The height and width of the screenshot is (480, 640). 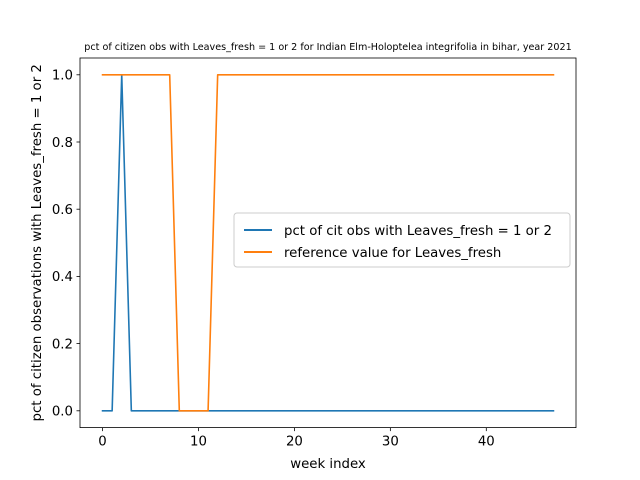 I want to click on y-tick-label: 0.0, so click(x=62, y=412).